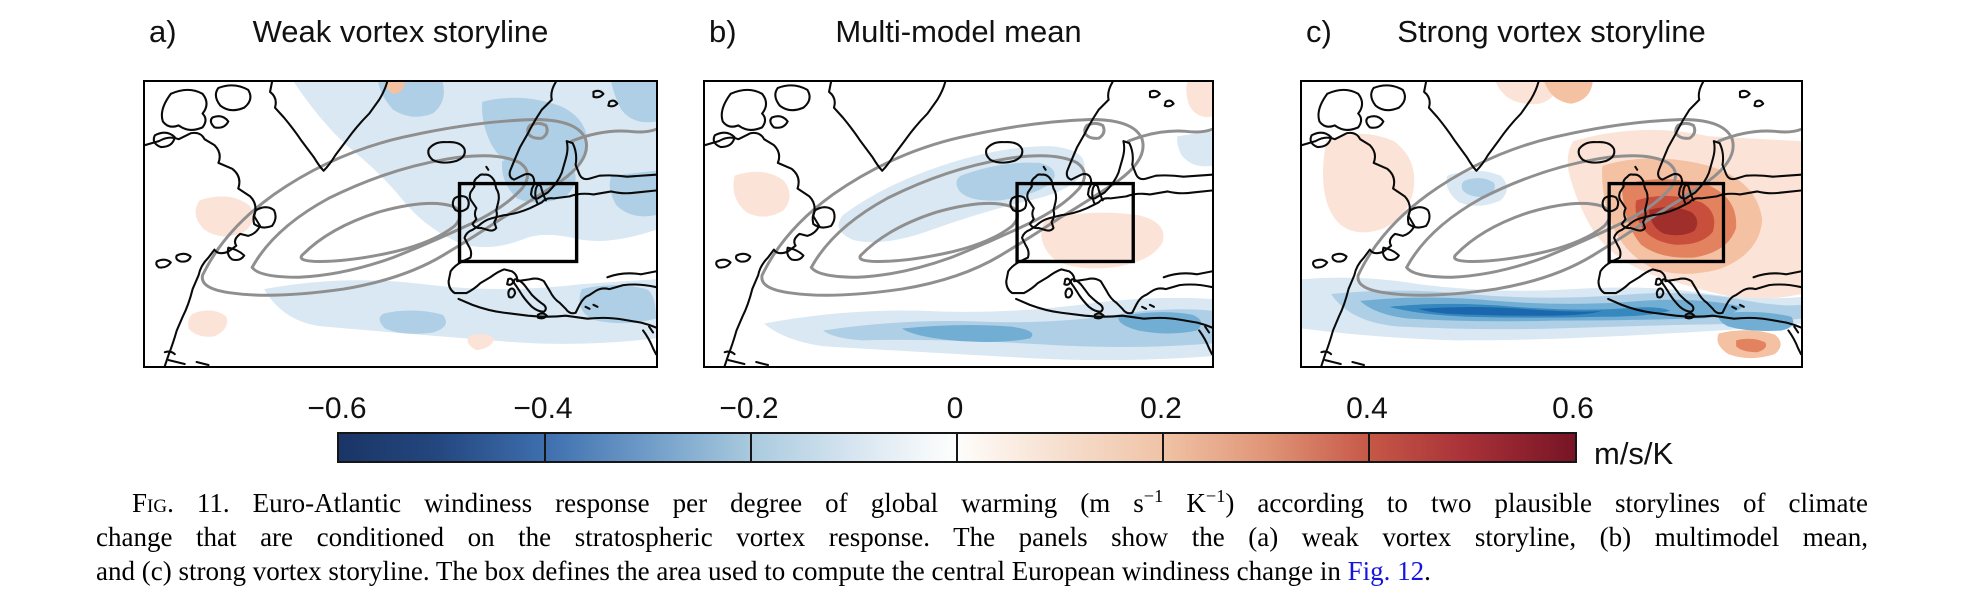 The image size is (1964, 606). Describe the element at coordinates (749, 408) in the screenshot. I see `colorbar-tick-label: −0.2` at that location.